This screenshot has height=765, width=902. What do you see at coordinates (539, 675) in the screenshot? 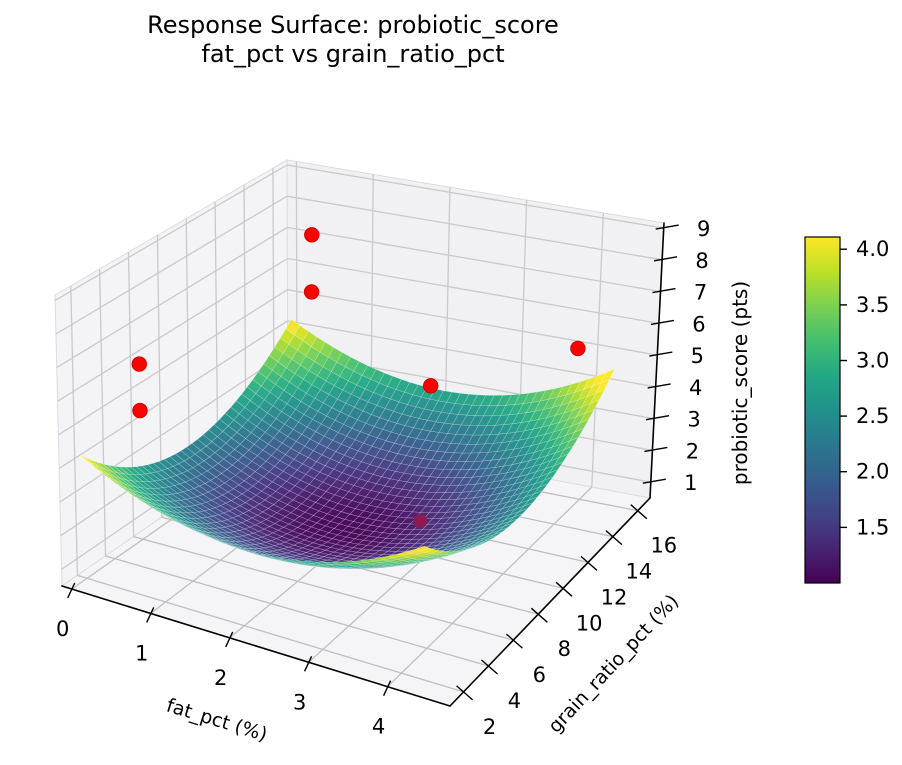
I see `y-tick-label: 6` at bounding box center [539, 675].